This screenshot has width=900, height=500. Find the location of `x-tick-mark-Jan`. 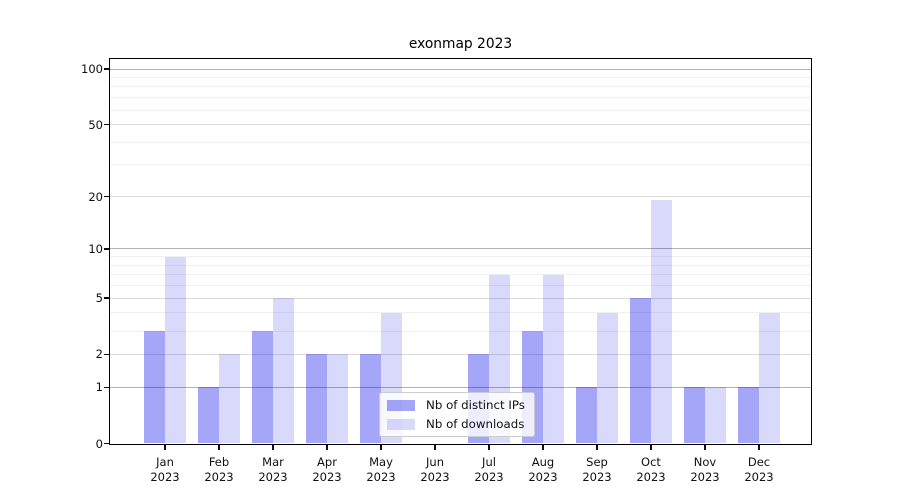

x-tick-mark-Jan is located at coordinates (165, 447).